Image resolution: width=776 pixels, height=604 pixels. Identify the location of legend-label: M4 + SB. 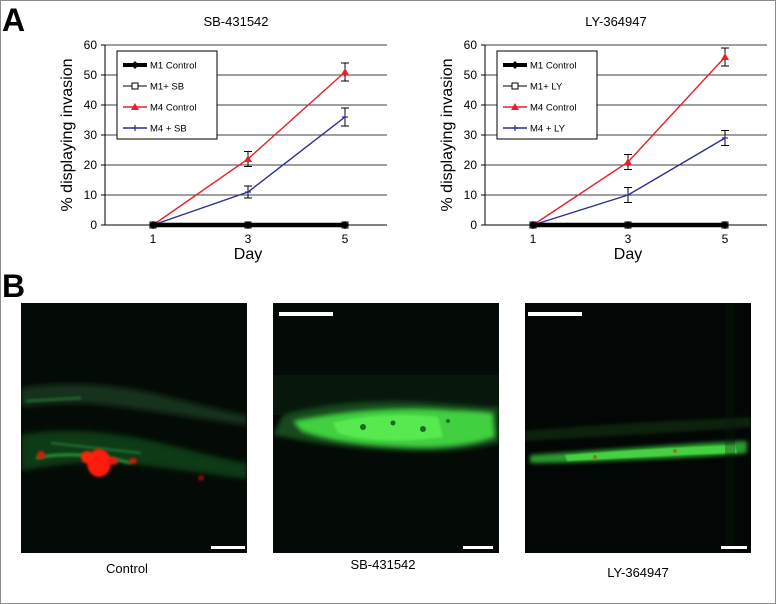
(168, 129).